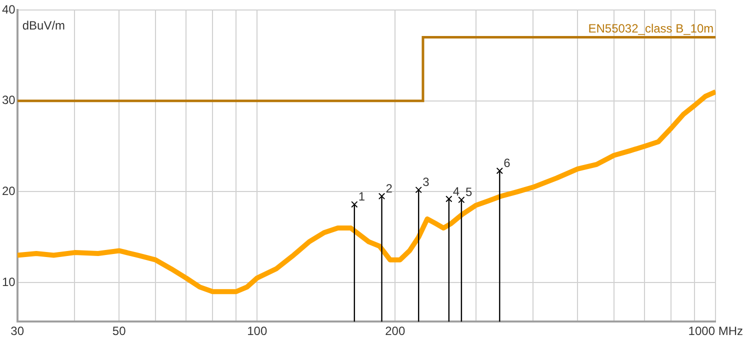  Describe the element at coordinates (716, 331) in the screenshot. I see `x-tick-label: 1000 MHz` at that location.